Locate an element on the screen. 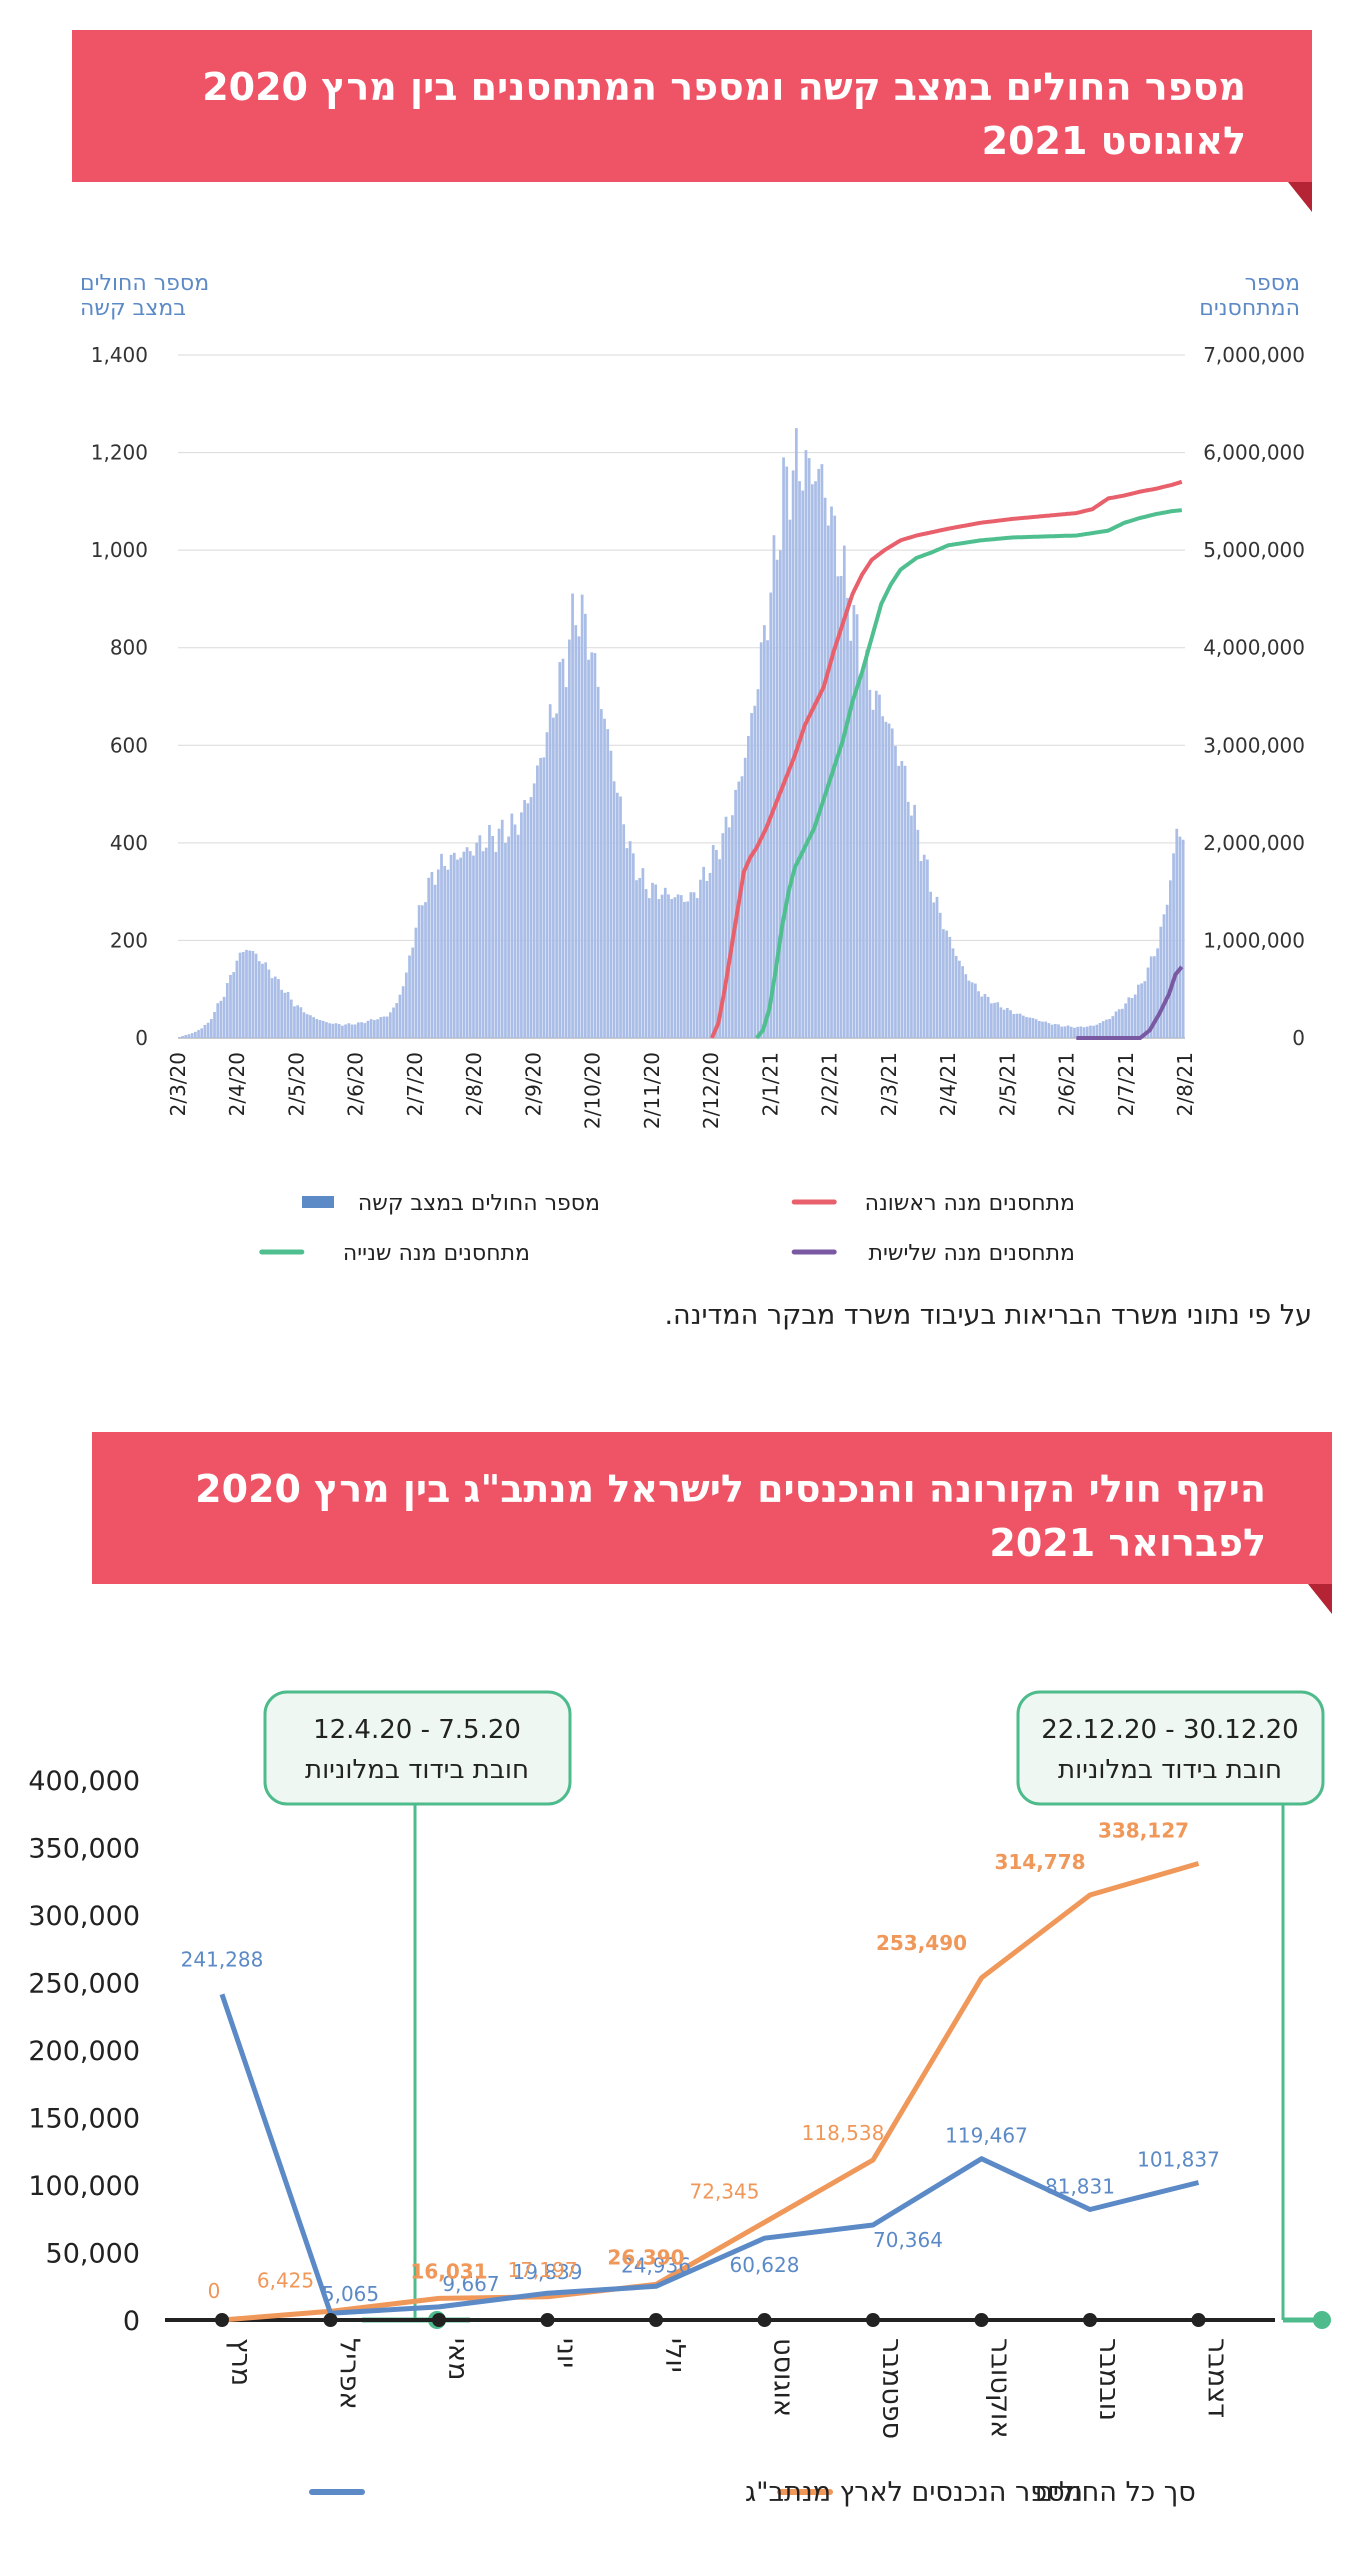  annotation-date-range: 22.12.20 - 30.12.20 is located at coordinates (1169, 1730).